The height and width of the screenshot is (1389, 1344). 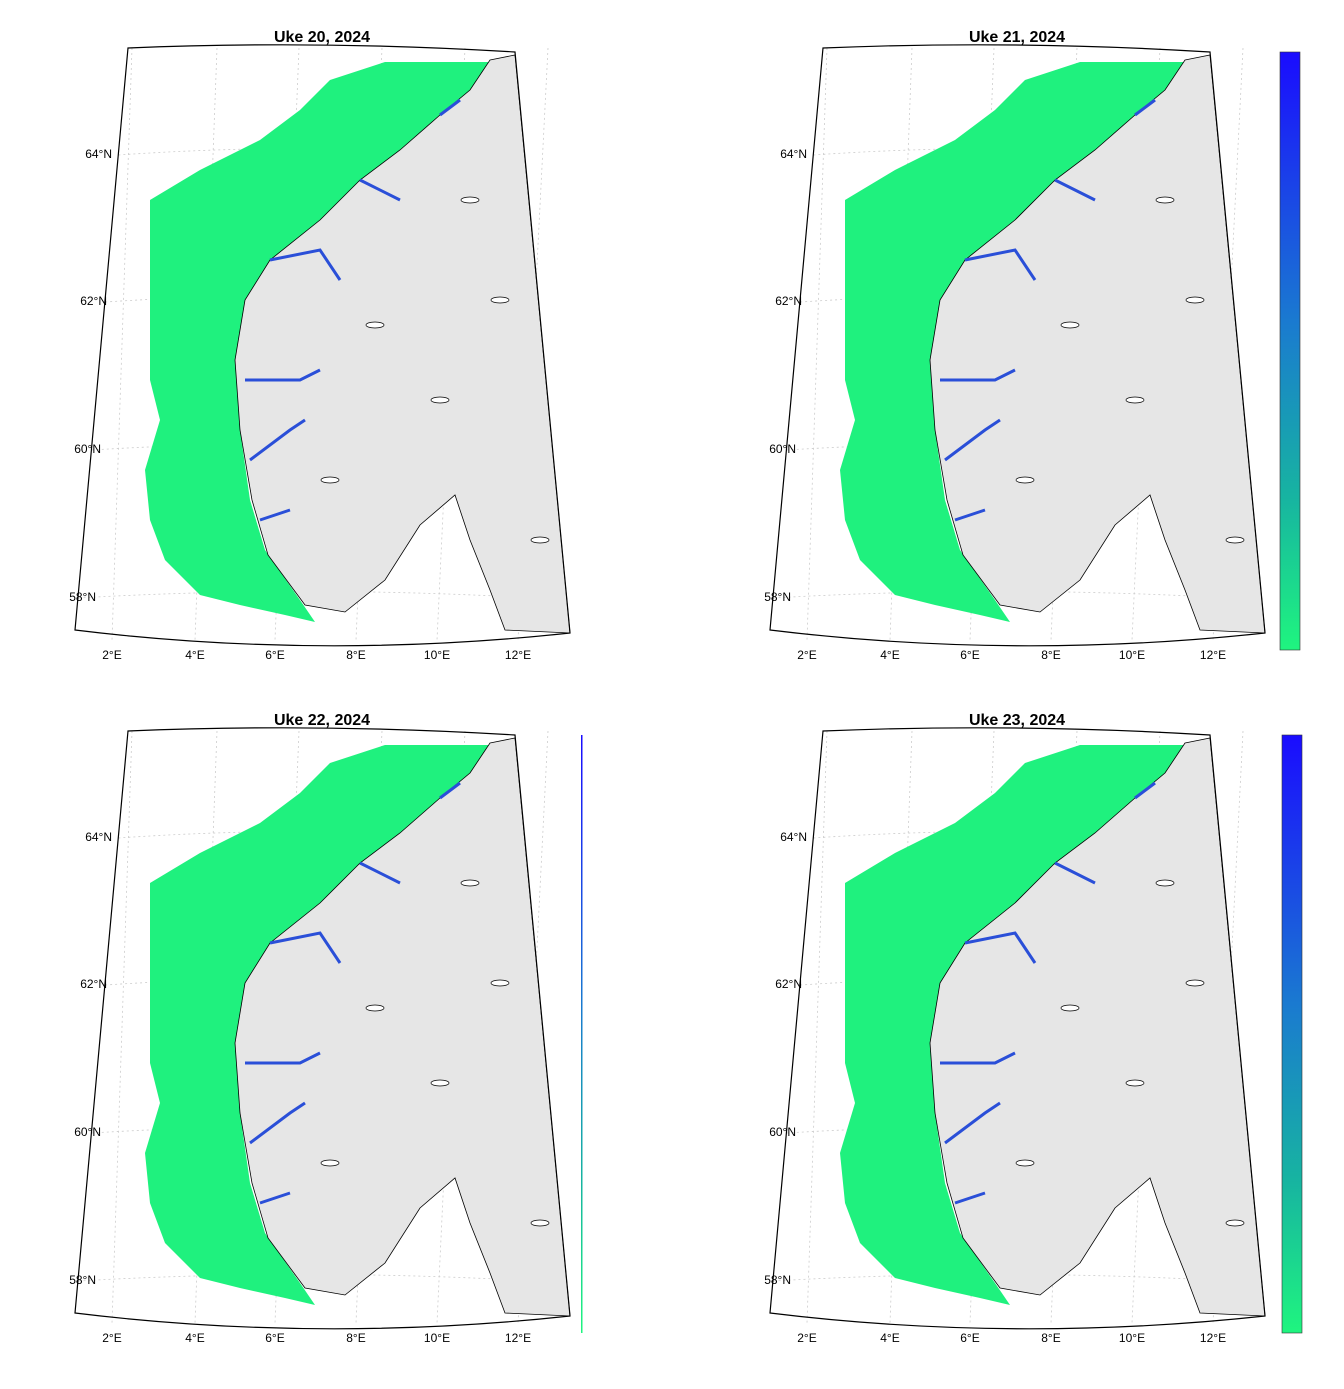 What do you see at coordinates (1017, 720) in the screenshot?
I see `panel-title: Uke 23, 2024` at bounding box center [1017, 720].